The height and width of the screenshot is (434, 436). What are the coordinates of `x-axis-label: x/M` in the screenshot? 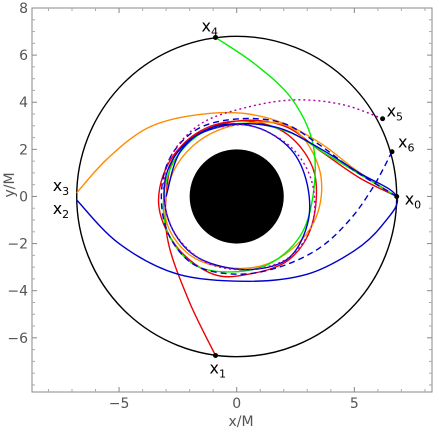 It's located at (240, 422).